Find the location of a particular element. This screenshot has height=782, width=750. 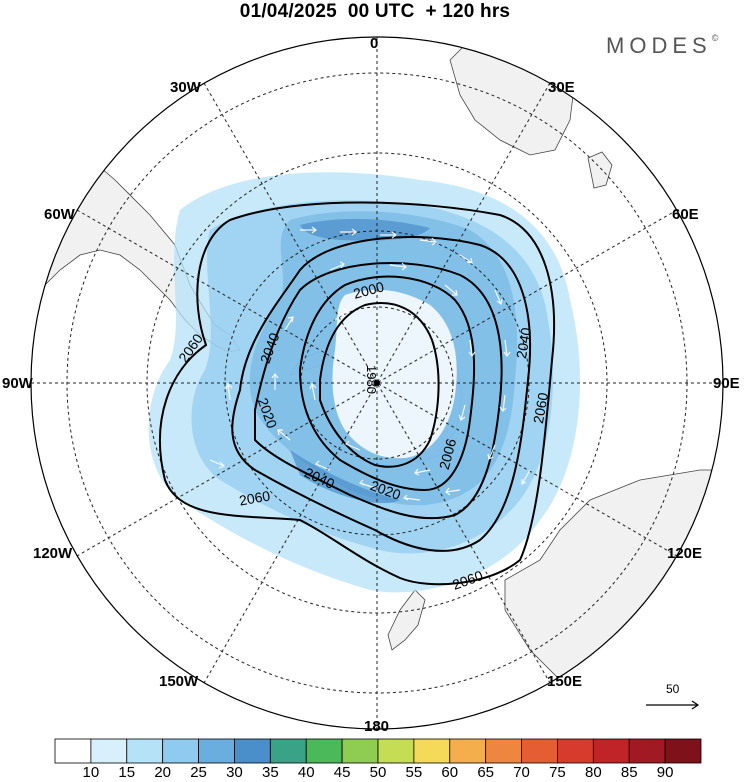

contour-2020 is located at coordinates (378, 391).